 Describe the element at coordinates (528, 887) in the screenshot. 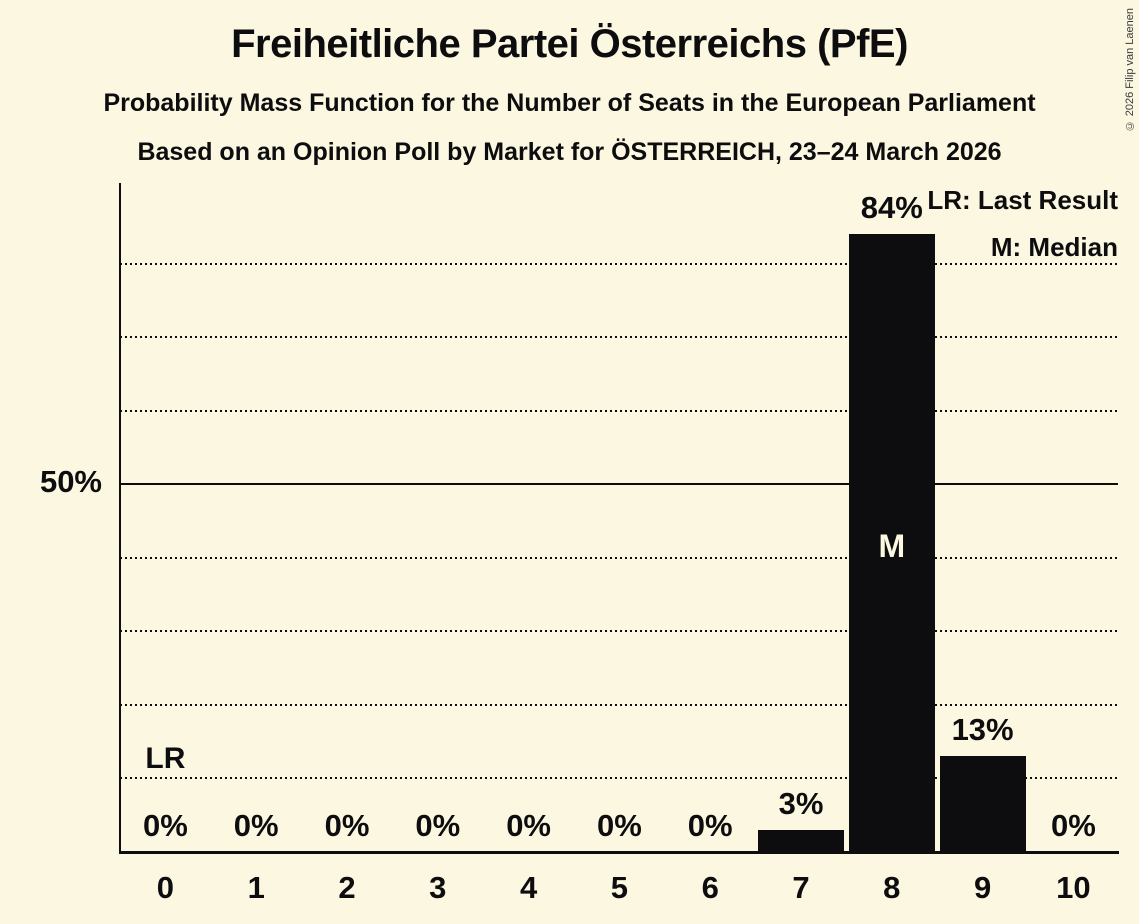

I see `x-tick-label: 4` at that location.